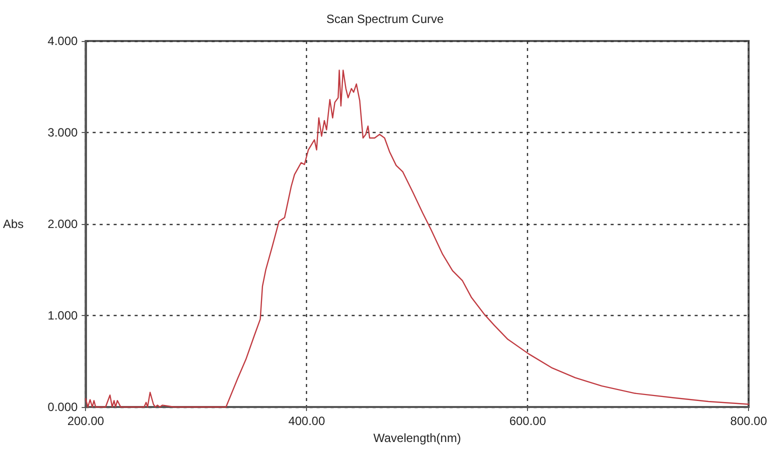 The width and height of the screenshot is (770, 452). What do you see at coordinates (63, 407) in the screenshot?
I see `y-tick-label: 0.000` at bounding box center [63, 407].